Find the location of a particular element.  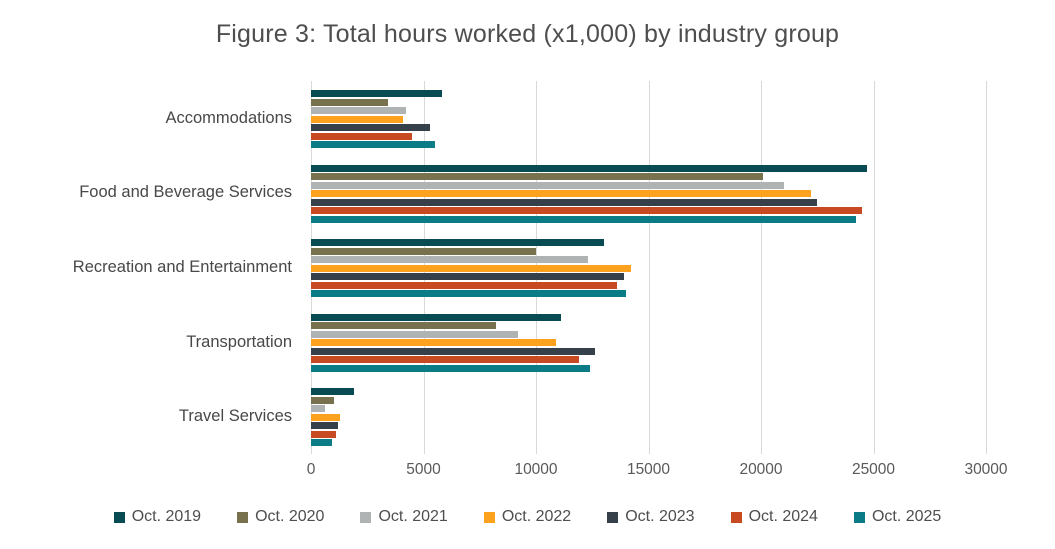

legend-item: Oct. 2020 is located at coordinates (280, 517).